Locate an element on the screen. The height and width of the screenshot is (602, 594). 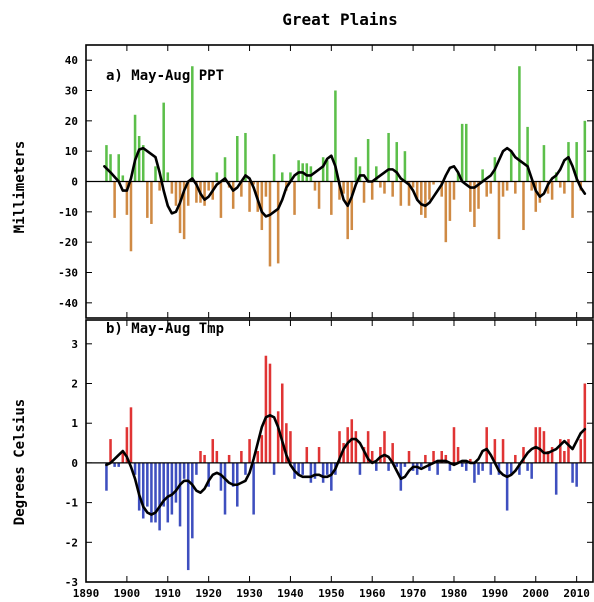
panel-b-bar-1942 is located at coordinates (298, 468).